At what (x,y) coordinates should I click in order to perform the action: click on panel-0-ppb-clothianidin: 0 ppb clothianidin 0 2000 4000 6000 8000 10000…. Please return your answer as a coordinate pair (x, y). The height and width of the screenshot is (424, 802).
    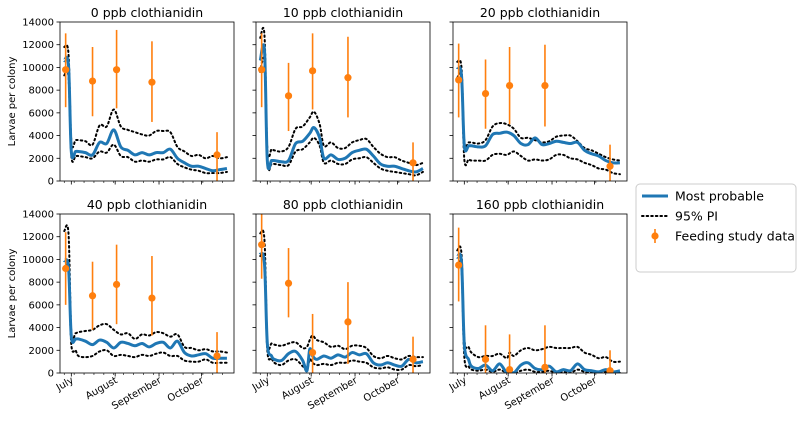
    Looking at the image, I should click on (121, 96).